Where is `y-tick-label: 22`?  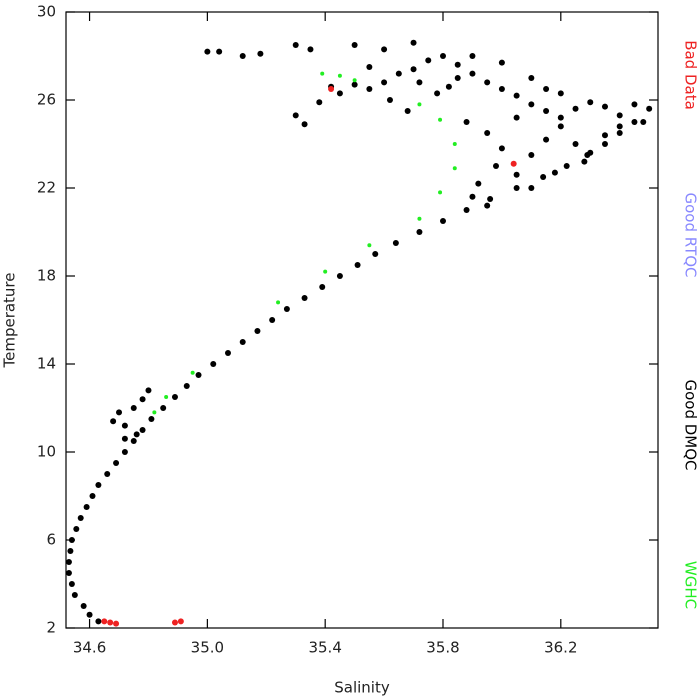 y-tick-label: 22 is located at coordinates (46, 188).